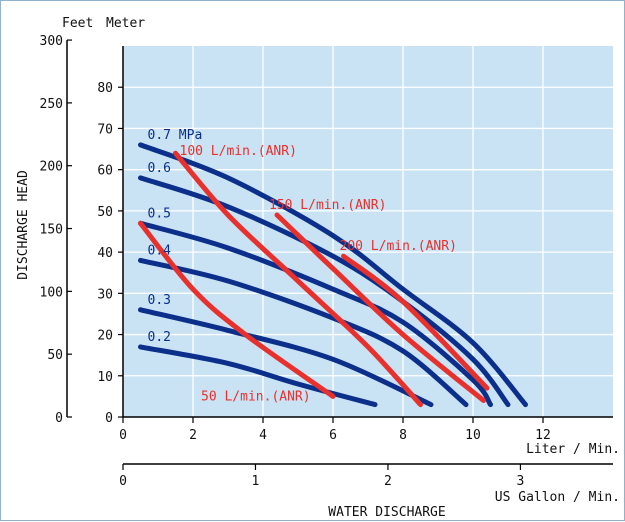  I want to click on gallon-tick-label: 0, so click(123, 481).